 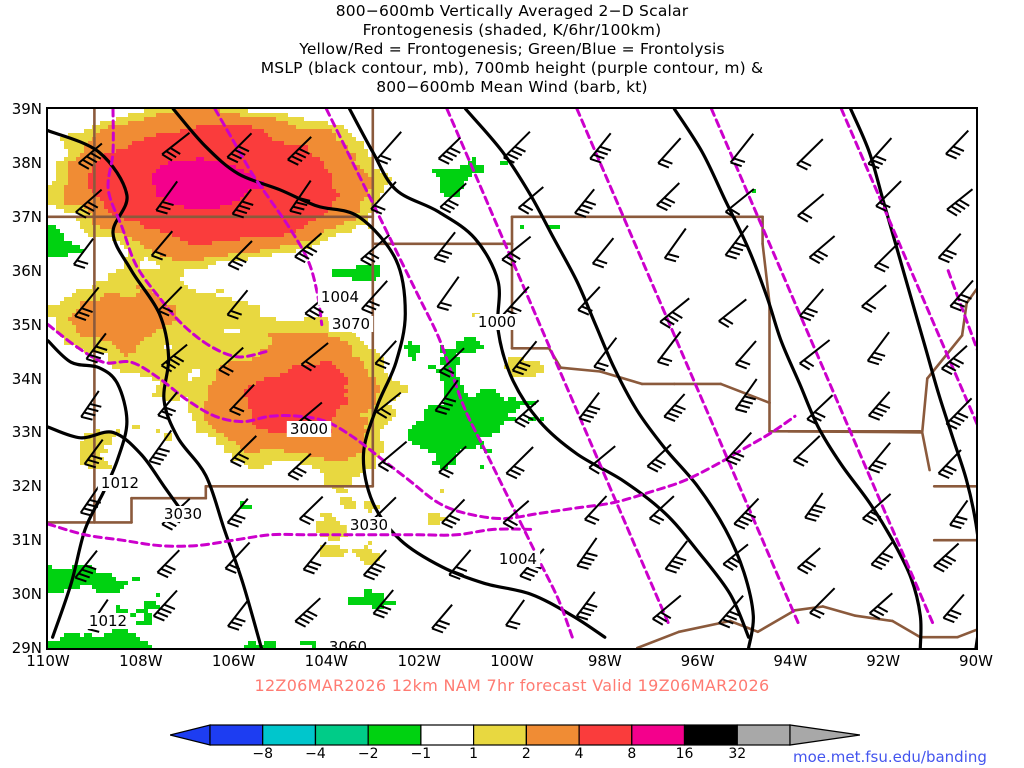 What do you see at coordinates (26, 486) in the screenshot?
I see `lat-tick-label: 32N` at bounding box center [26, 486].